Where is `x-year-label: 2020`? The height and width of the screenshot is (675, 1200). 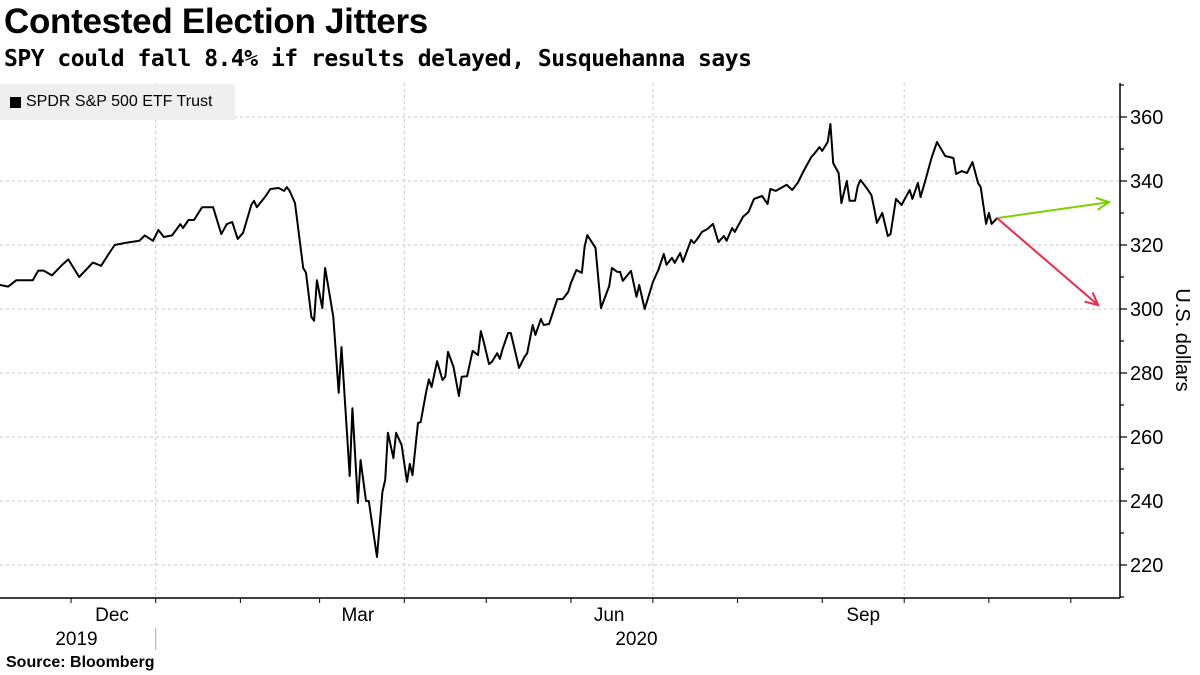 x-year-label: 2020 is located at coordinates (636, 639).